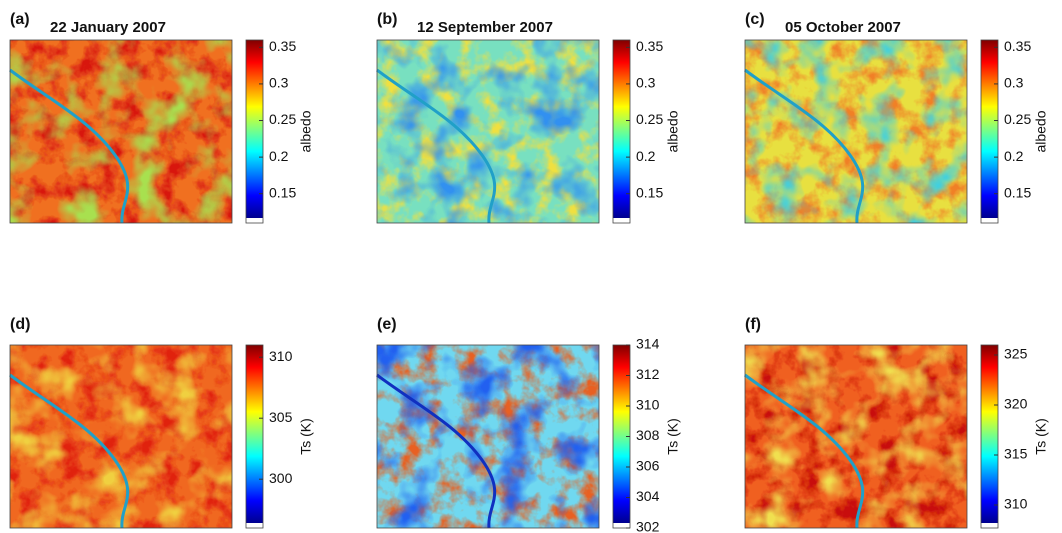 The image size is (1062, 533). Describe the element at coordinates (387, 19) in the screenshot. I see `panel-label: (b)` at that location.